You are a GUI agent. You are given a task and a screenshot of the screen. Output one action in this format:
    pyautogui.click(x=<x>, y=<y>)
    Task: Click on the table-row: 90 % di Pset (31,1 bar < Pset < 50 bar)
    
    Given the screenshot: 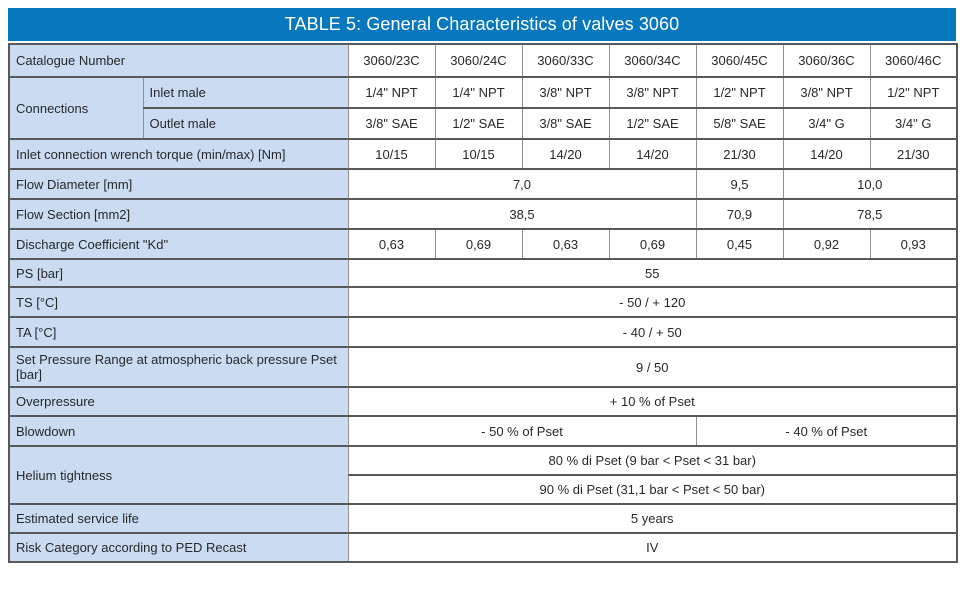 What is the action you would take?
    pyautogui.click(x=483, y=489)
    